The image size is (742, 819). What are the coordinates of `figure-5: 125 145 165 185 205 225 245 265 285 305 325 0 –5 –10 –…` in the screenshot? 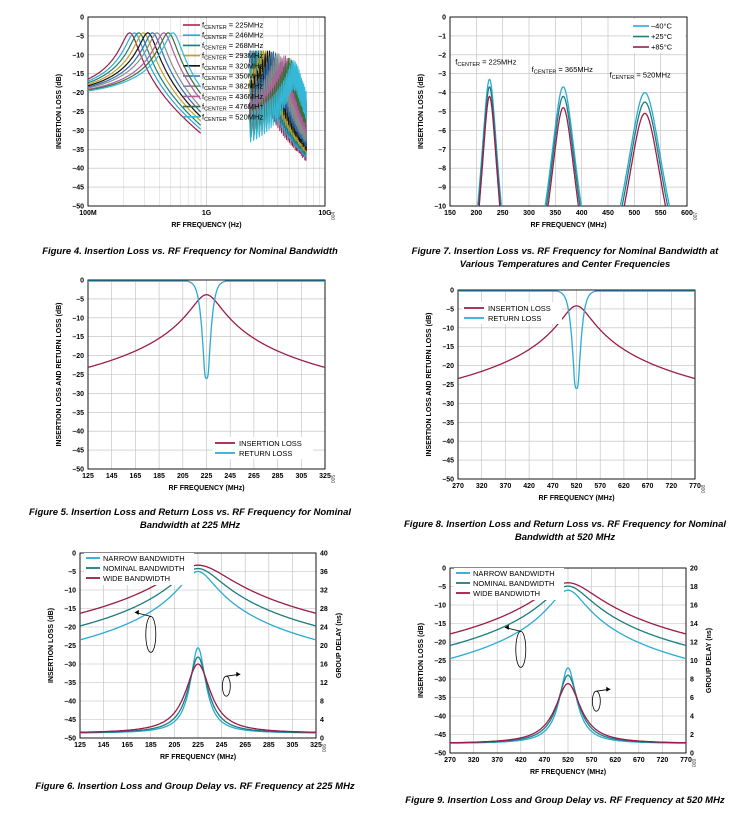 It's located at (190, 390).